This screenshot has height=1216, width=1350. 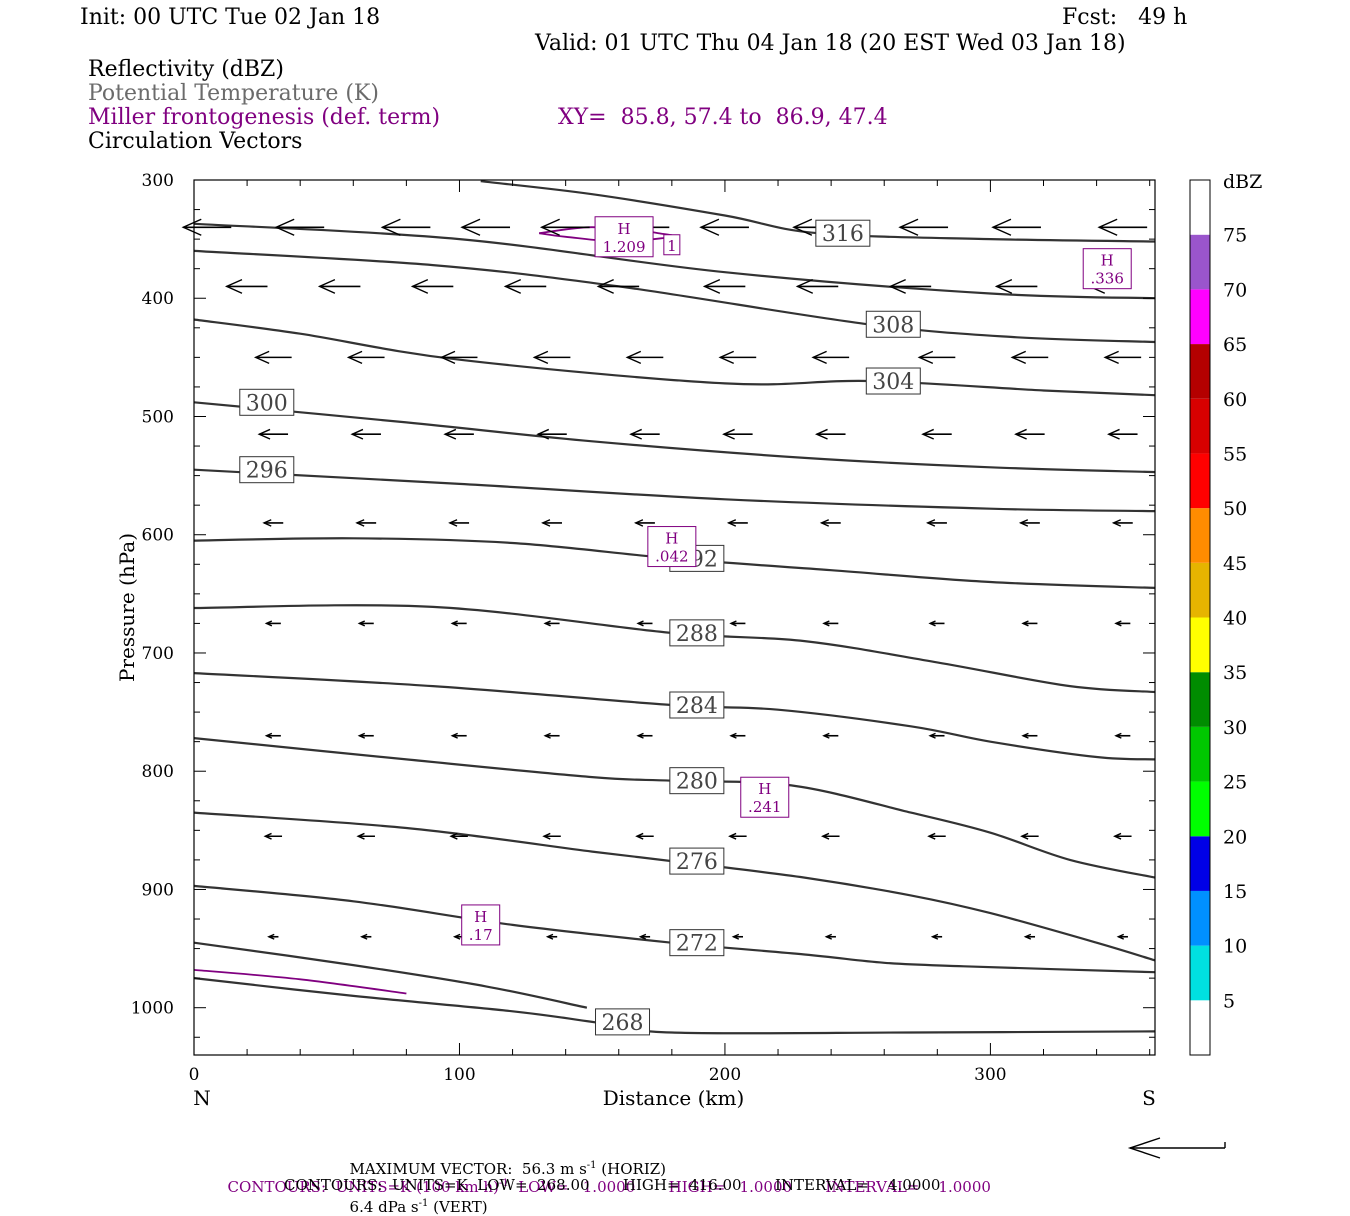 I want to click on colorbar-level-label: 30, so click(x=1235, y=728).